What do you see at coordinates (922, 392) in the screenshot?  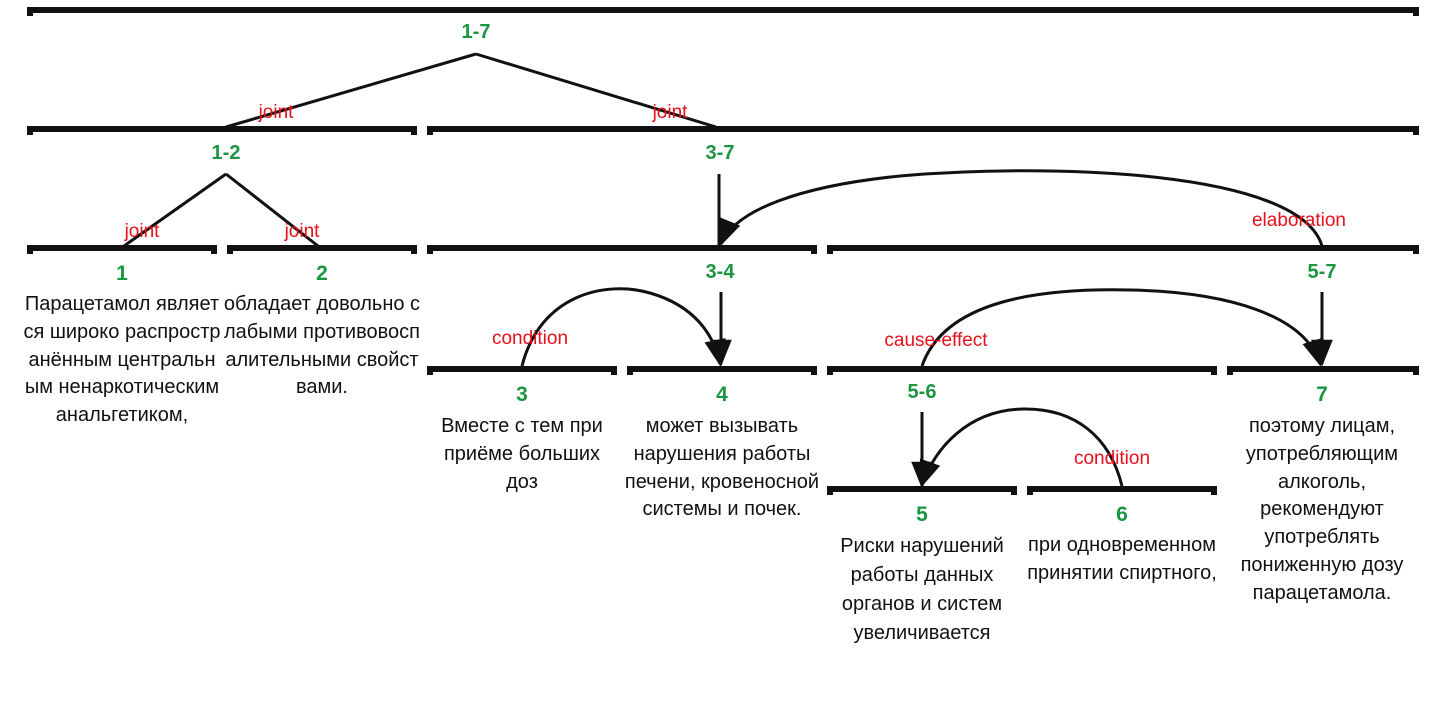 I see `span-label-5-6: 5-6` at bounding box center [922, 392].